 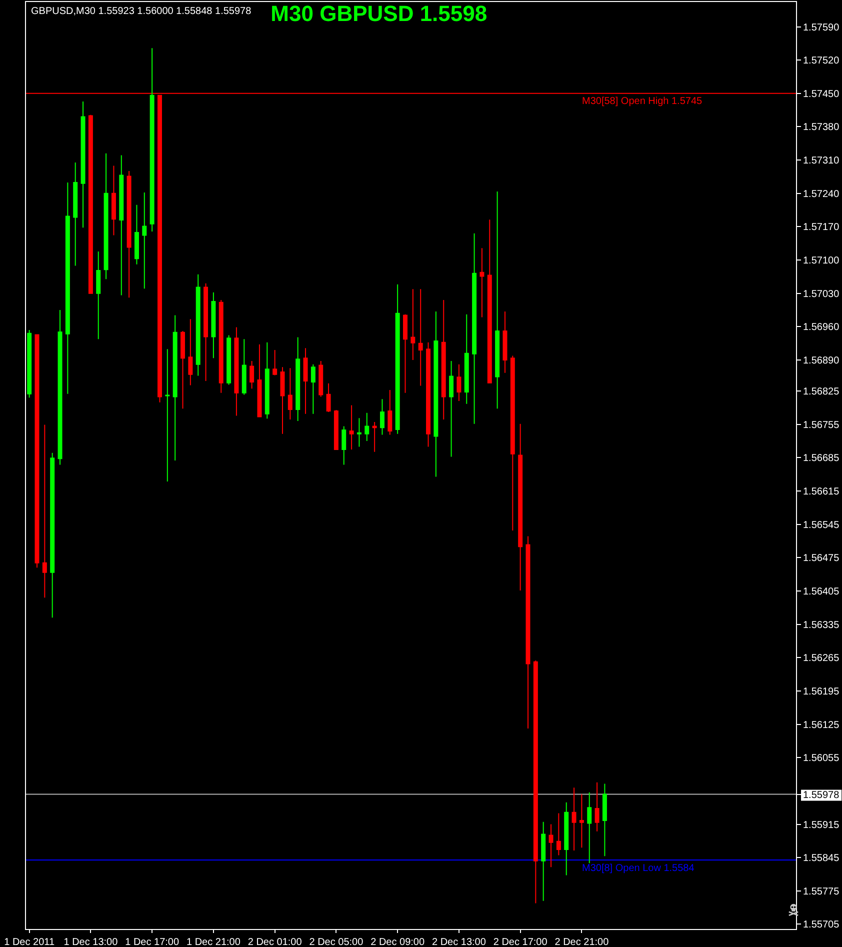 What do you see at coordinates (141, 11) in the screenshot?
I see `annotation: GBPUSD,M30 1.55923 1.56000 1.55848 1.55978` at bounding box center [141, 11].